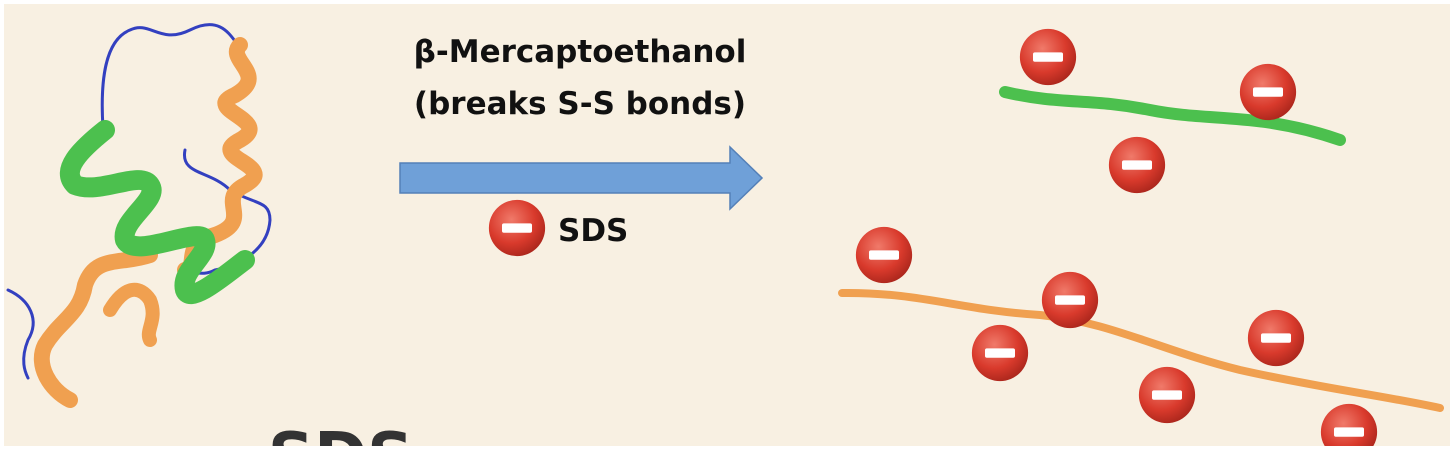 This screenshot has width=1454, height=450. I want to click on effect-label: (breaks S-S bonds), so click(580, 104).